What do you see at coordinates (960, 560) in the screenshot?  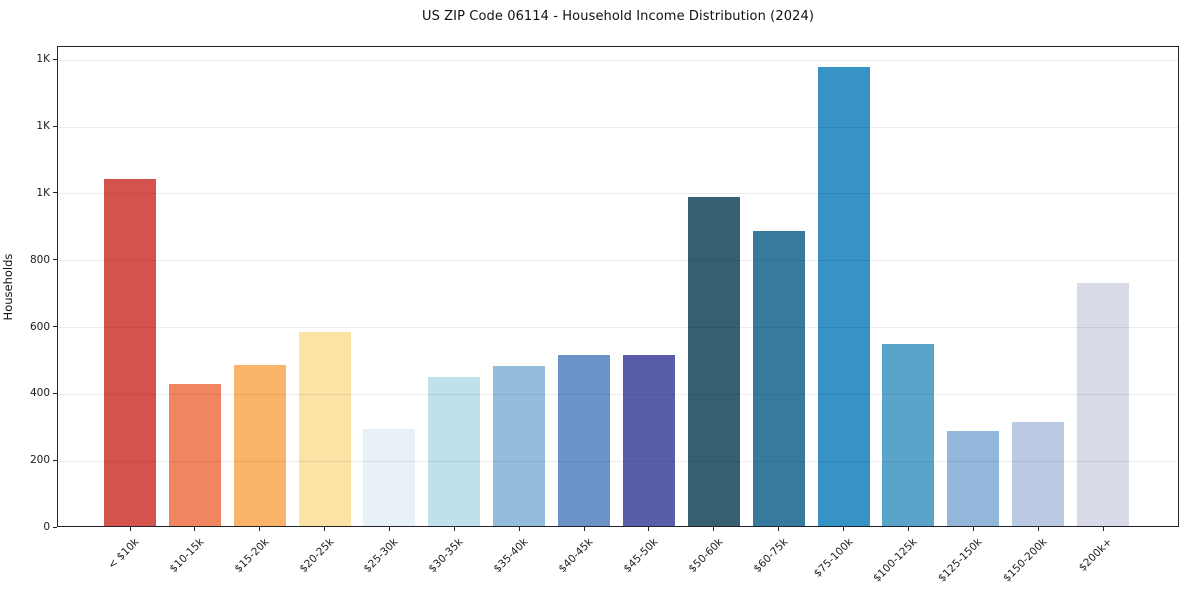 I see `x-tick-label: $125-150k` at bounding box center [960, 560].